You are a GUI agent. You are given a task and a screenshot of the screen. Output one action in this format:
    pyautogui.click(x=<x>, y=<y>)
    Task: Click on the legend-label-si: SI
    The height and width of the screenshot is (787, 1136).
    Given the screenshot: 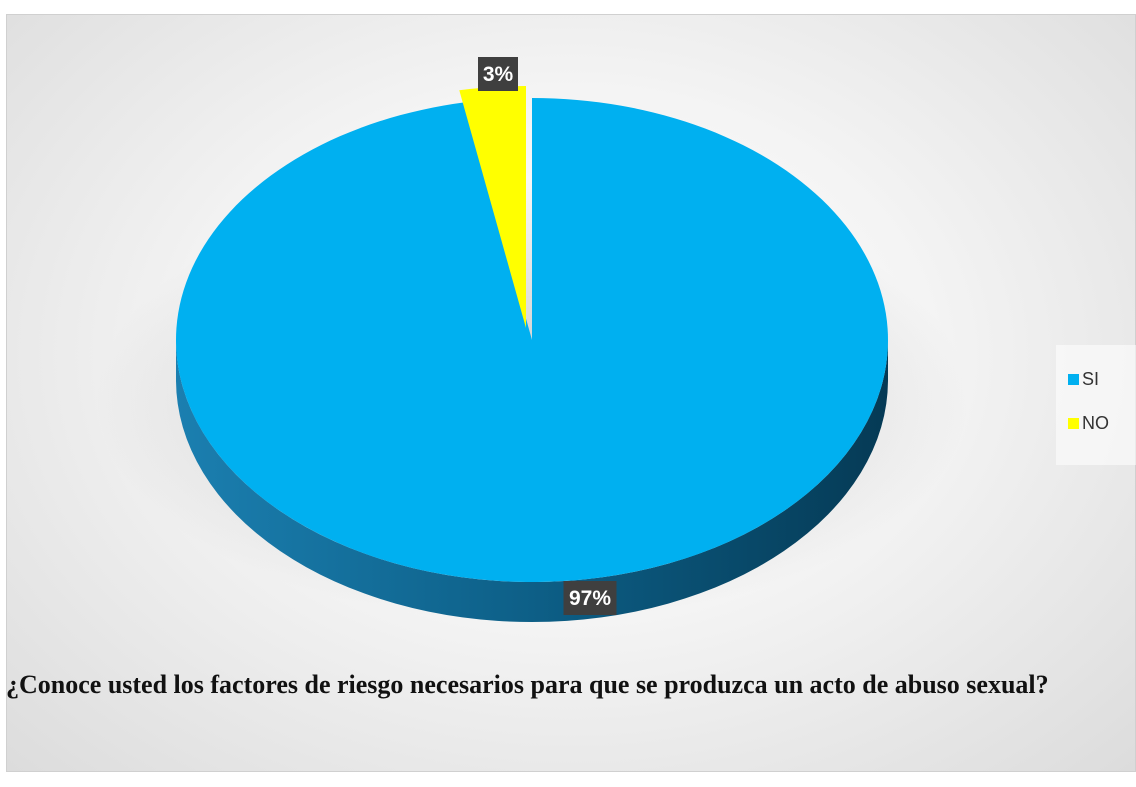 What is the action you would take?
    pyautogui.click(x=1091, y=379)
    